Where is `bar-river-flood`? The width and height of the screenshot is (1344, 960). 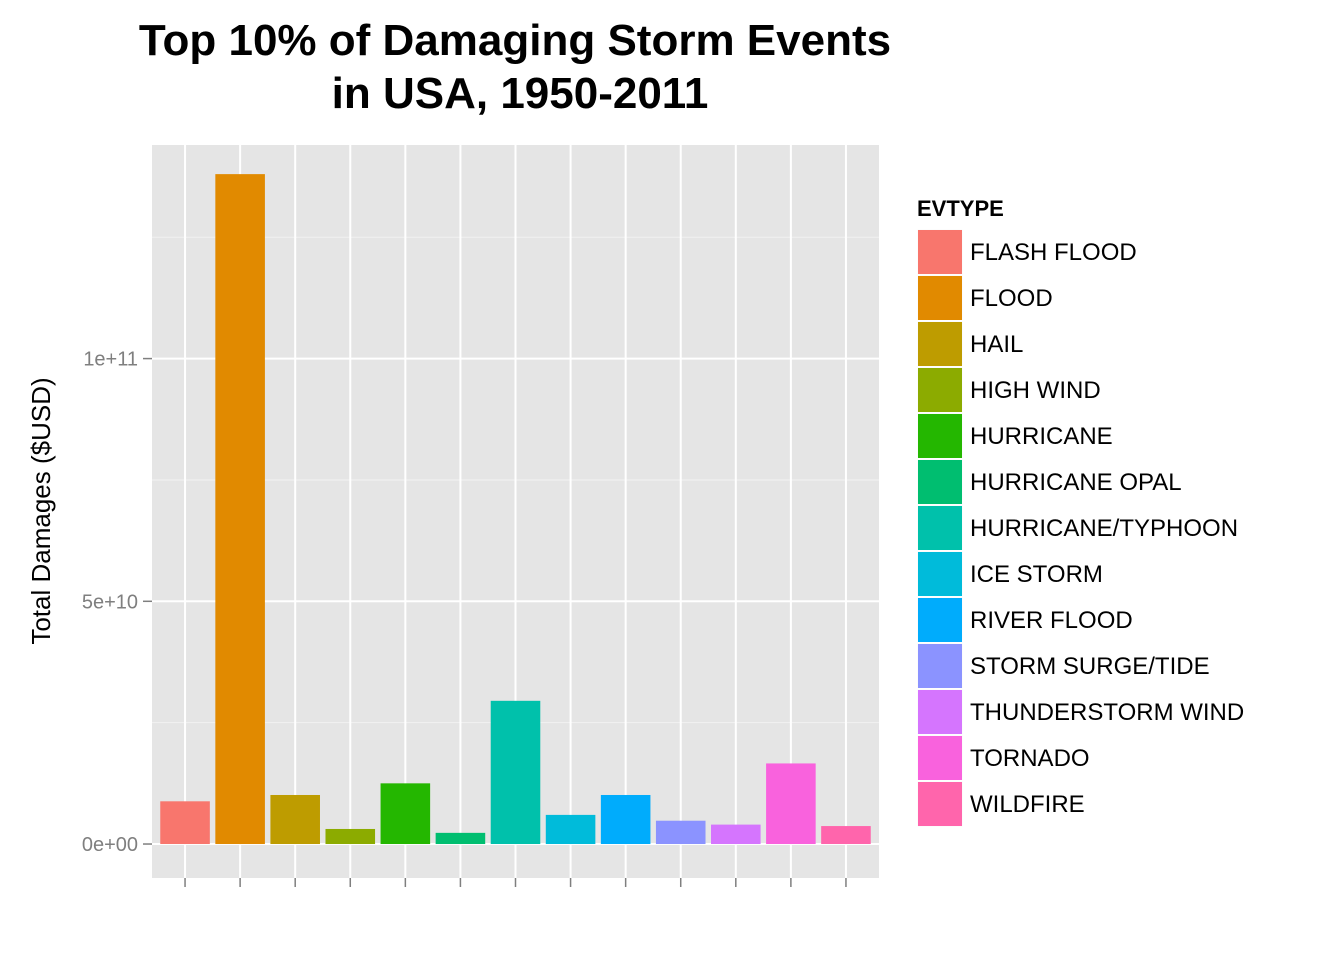 bar-river-flood is located at coordinates (625, 819).